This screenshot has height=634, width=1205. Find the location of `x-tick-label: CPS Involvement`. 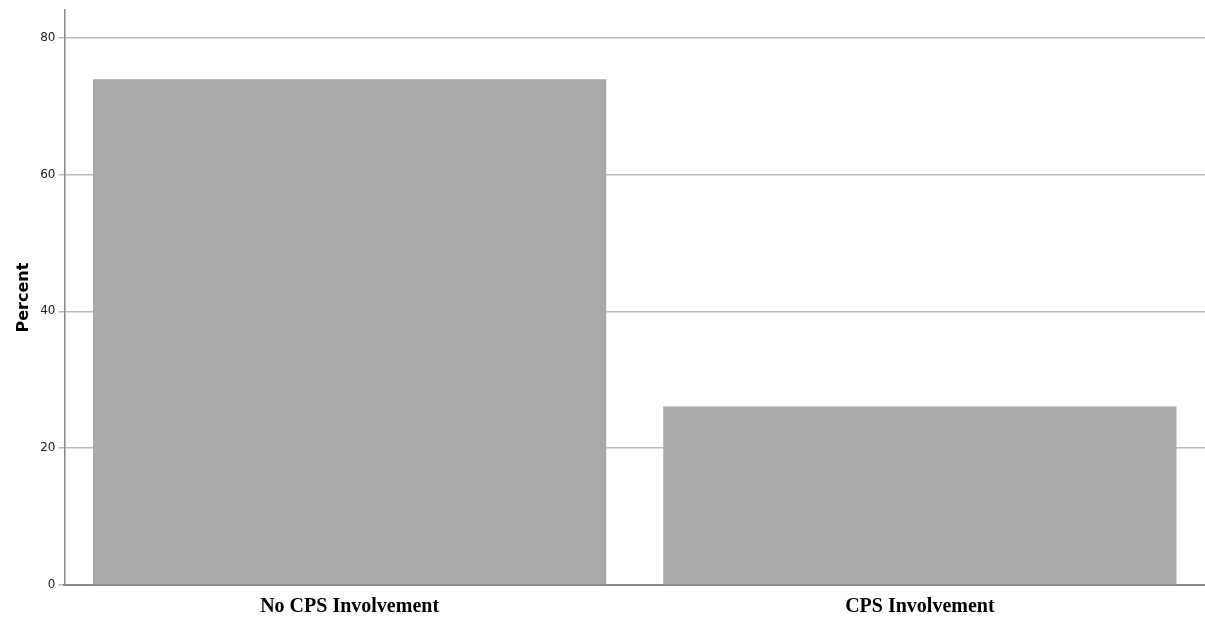

x-tick-label: CPS Involvement is located at coordinates (920, 605).